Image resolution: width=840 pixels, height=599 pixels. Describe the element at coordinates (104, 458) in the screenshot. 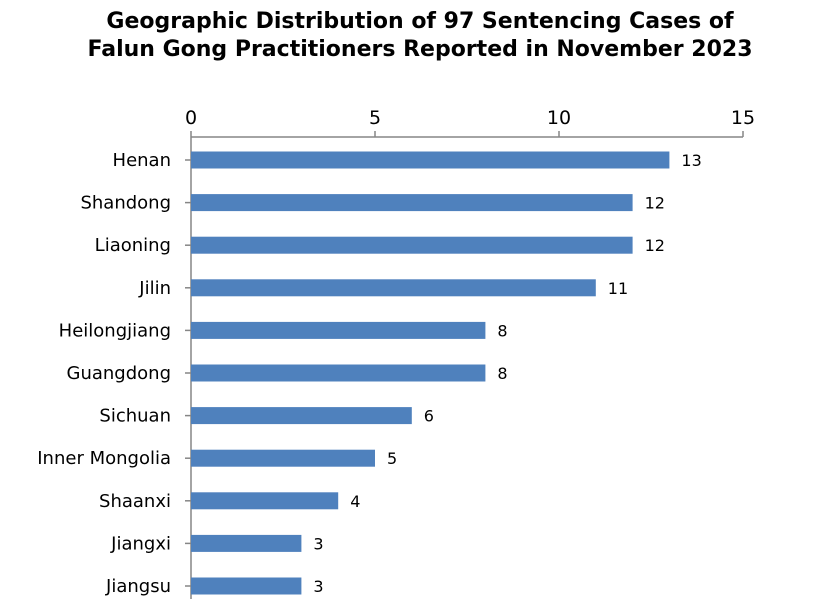

I see `category-label: Inner Mongolia` at that location.